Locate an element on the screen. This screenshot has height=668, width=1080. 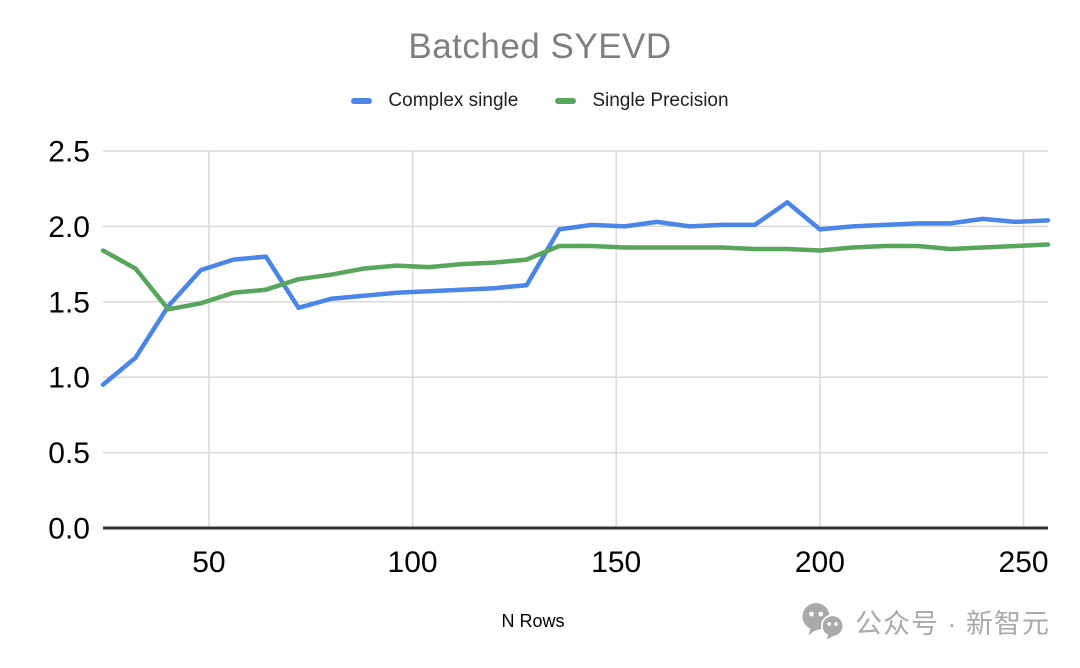
legend: Complex single Single Precision is located at coordinates (540, 101).